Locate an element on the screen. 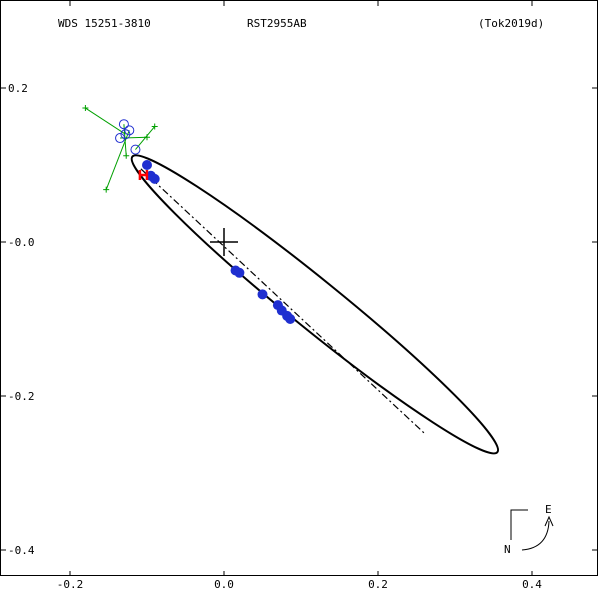 The width and height of the screenshot is (600, 600). compass: E N is located at coordinates (529, 529).